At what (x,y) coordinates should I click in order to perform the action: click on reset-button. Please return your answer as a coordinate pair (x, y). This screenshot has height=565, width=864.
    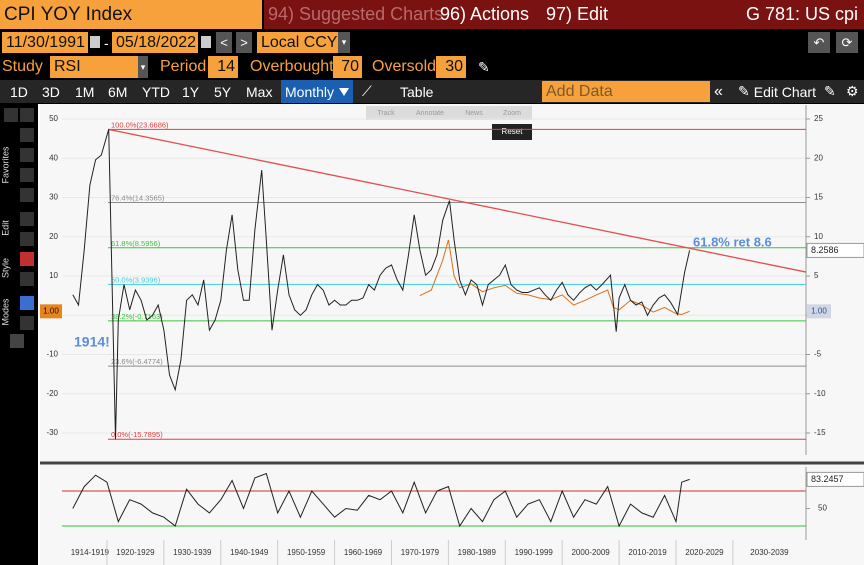
    Looking at the image, I should click on (512, 132).